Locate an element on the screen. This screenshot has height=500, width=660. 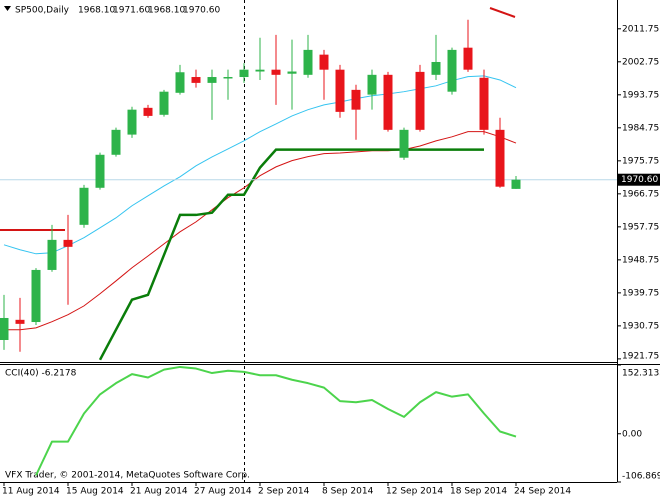
y-tick-label: 0.00 is located at coordinates (632, 434).